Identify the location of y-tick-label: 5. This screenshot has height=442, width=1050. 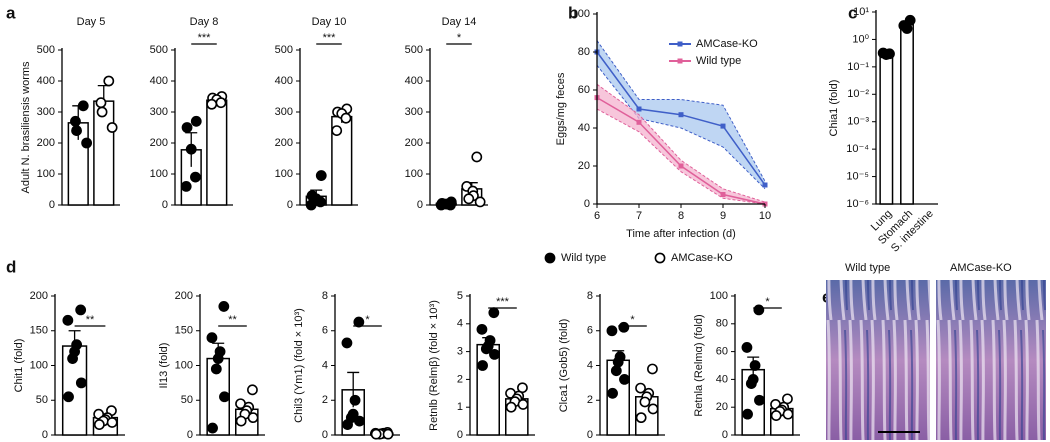
(460, 296).